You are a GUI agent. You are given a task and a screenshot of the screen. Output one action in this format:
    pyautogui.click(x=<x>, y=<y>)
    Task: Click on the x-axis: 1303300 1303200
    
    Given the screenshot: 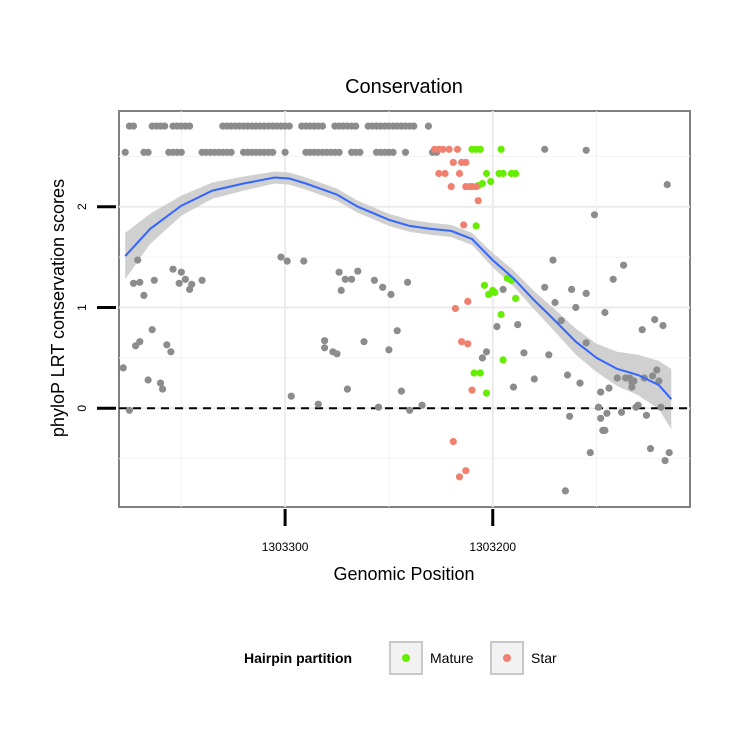 What is the action you would take?
    pyautogui.click(x=389, y=531)
    